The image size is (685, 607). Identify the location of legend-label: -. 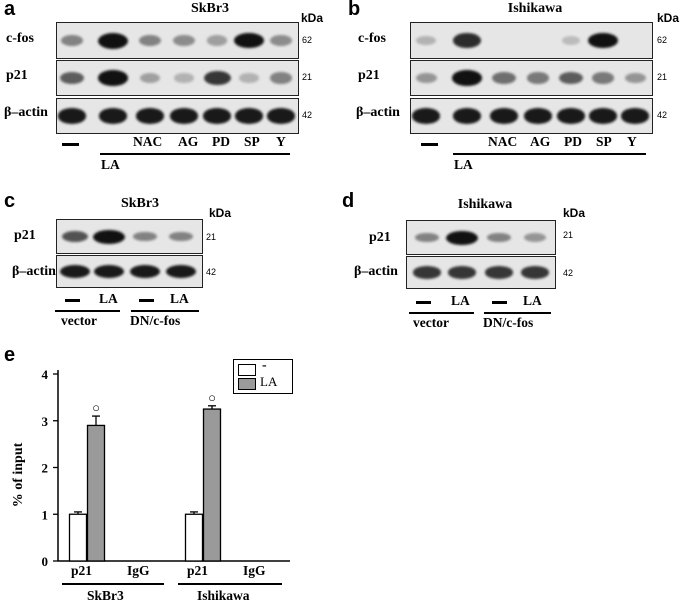
(264, 365).